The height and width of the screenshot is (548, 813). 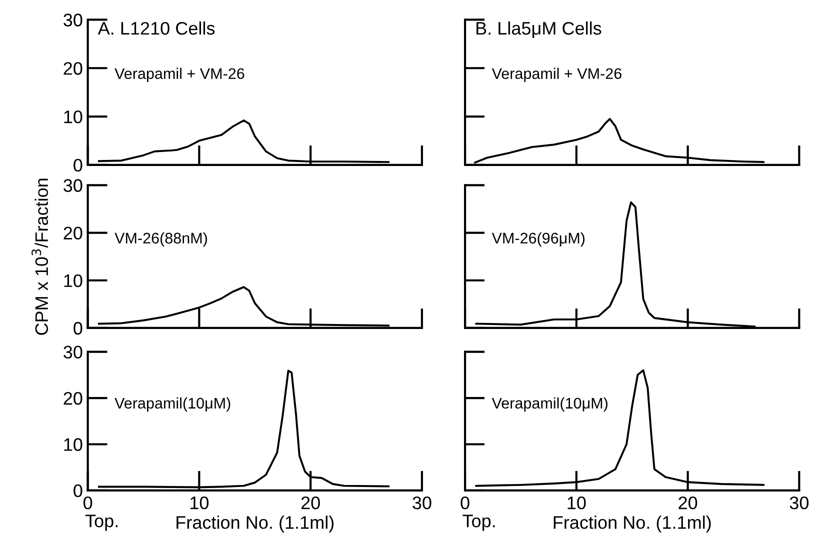 What do you see at coordinates (539, 29) in the screenshot?
I see `chart-title: B. Lla5μM Cells` at bounding box center [539, 29].